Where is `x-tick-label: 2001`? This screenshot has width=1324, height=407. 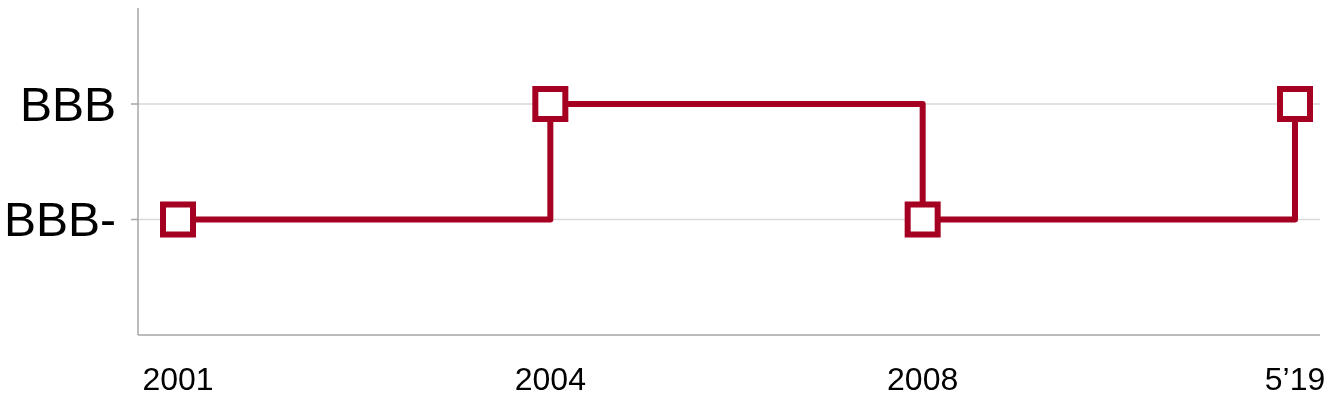
x-tick-label: 2001 is located at coordinates (178, 379).